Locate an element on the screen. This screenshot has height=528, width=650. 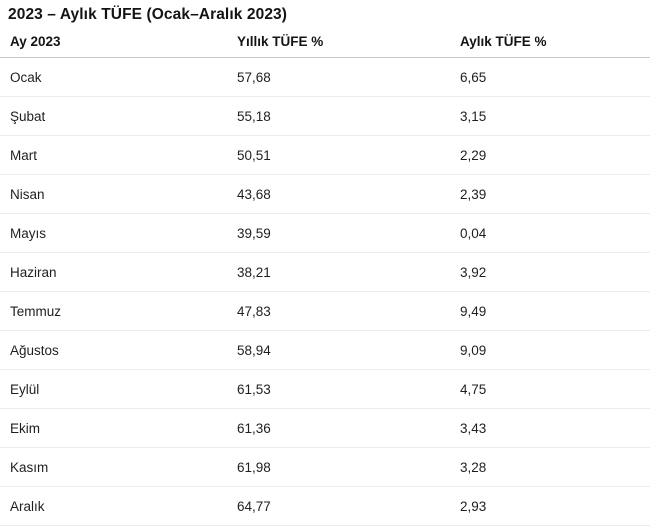
cell-monthly-tufe: 2,39 is located at coordinates (550, 194).